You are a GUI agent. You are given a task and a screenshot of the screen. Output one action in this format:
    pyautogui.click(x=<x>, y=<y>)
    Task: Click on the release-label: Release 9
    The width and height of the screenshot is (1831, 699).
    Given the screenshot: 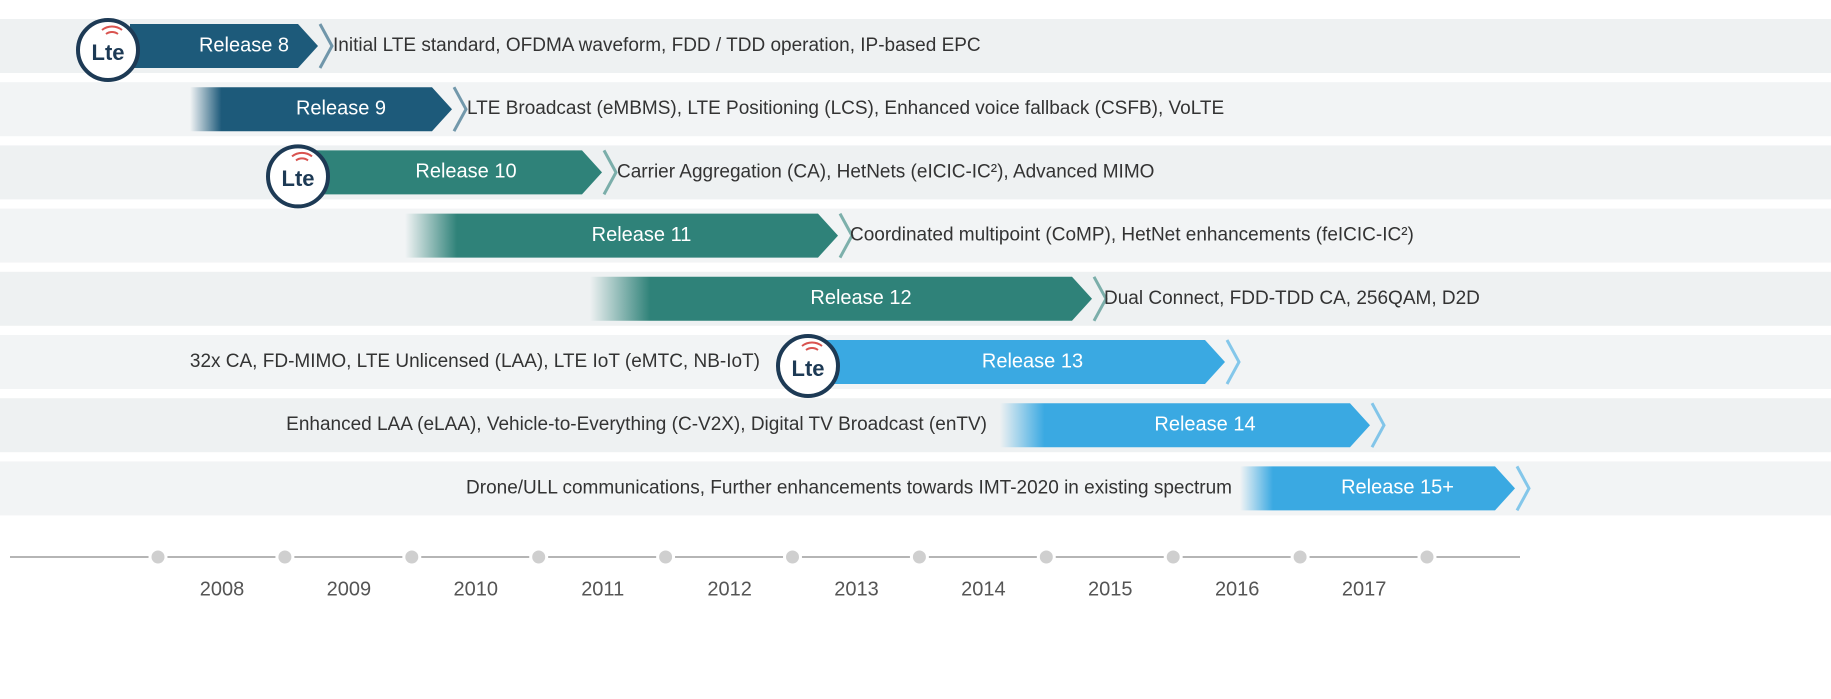 What is the action you would take?
    pyautogui.click(x=341, y=108)
    